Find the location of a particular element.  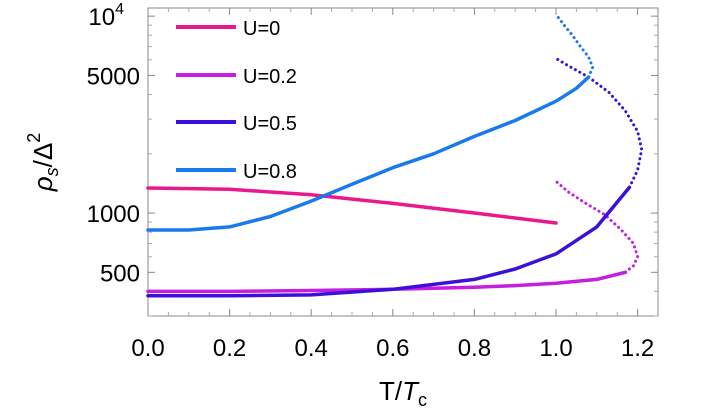

x-tick-label: 0.4 is located at coordinates (311, 348).